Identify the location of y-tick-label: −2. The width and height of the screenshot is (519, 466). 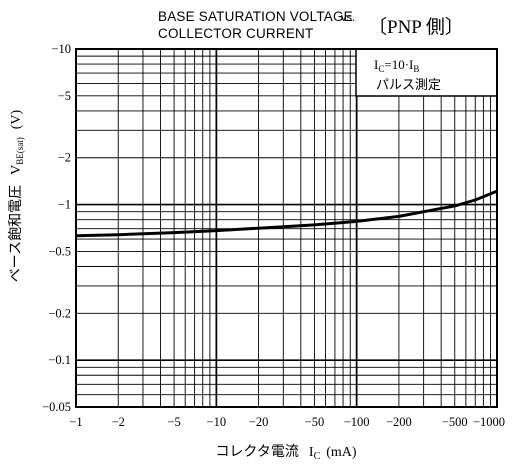
(64, 158).